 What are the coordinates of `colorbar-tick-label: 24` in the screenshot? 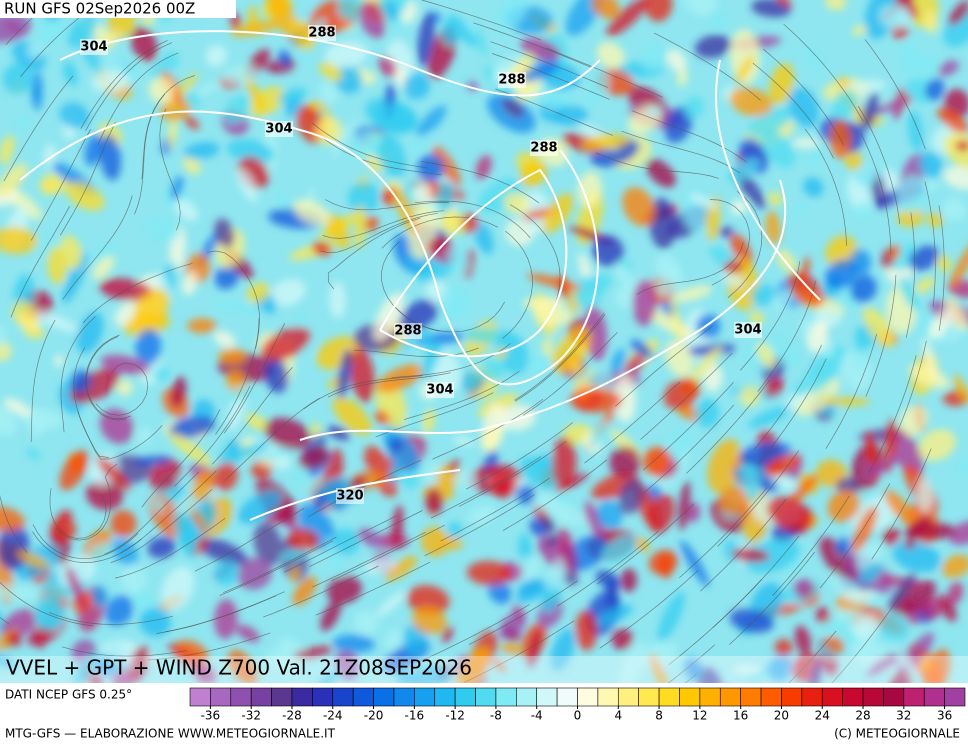 It's located at (822, 716).